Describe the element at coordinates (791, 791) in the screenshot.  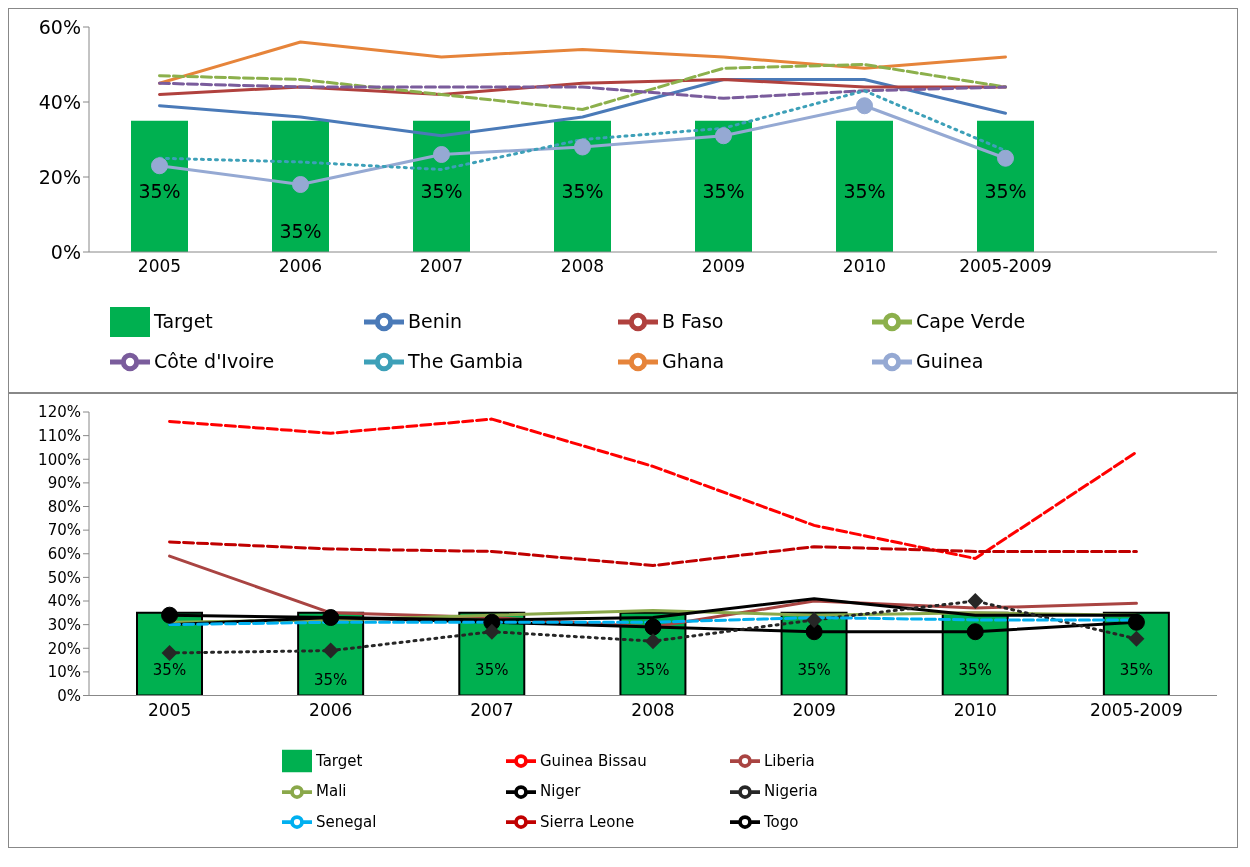
I see `legend-label: Nigeria` at that location.